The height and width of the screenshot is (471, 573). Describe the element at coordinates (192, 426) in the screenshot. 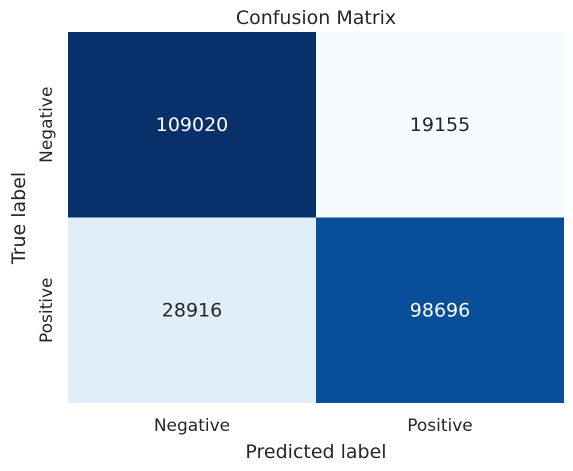

I see `x-tick-label-negative: Negative` at that location.